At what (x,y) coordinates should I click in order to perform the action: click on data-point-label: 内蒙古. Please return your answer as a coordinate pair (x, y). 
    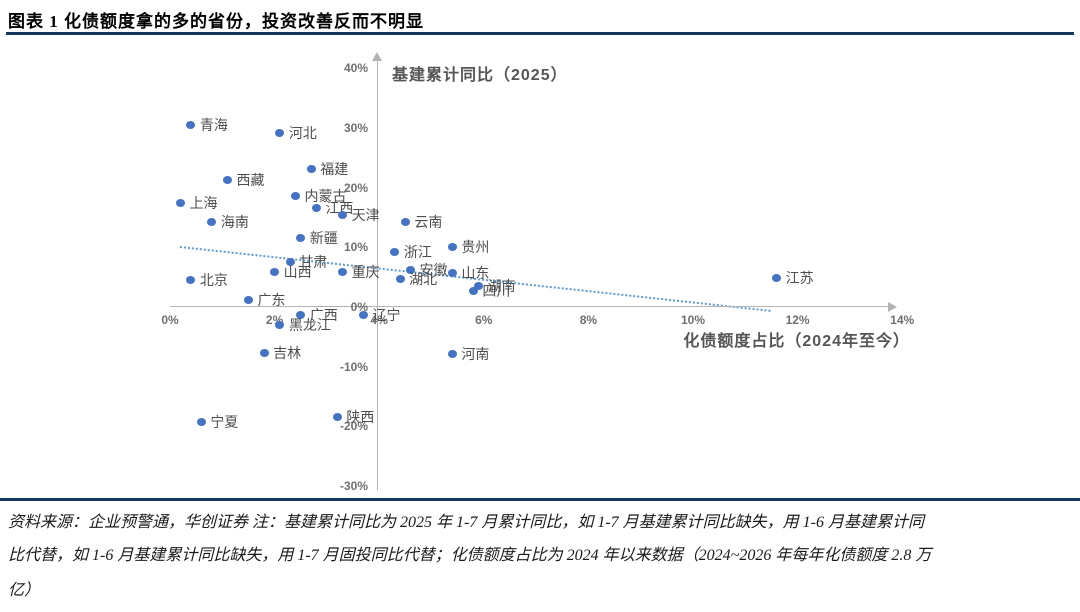
    Looking at the image, I should click on (325, 195).